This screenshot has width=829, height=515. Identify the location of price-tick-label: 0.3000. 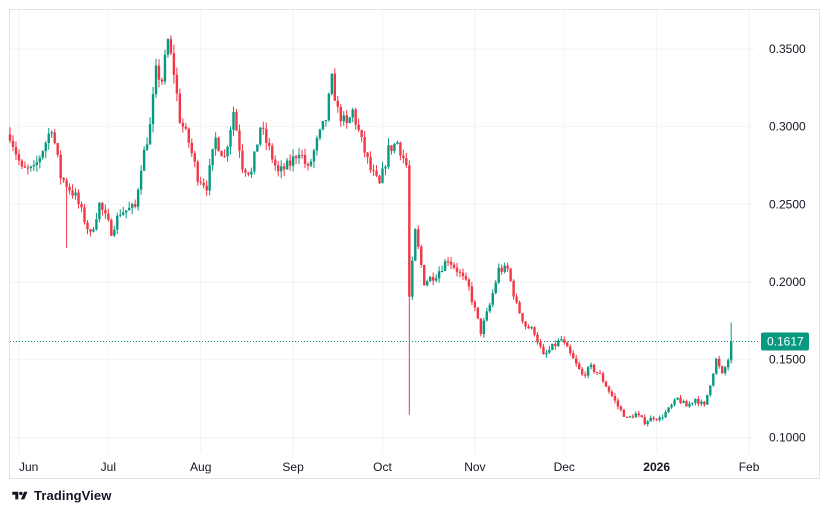
(787, 127).